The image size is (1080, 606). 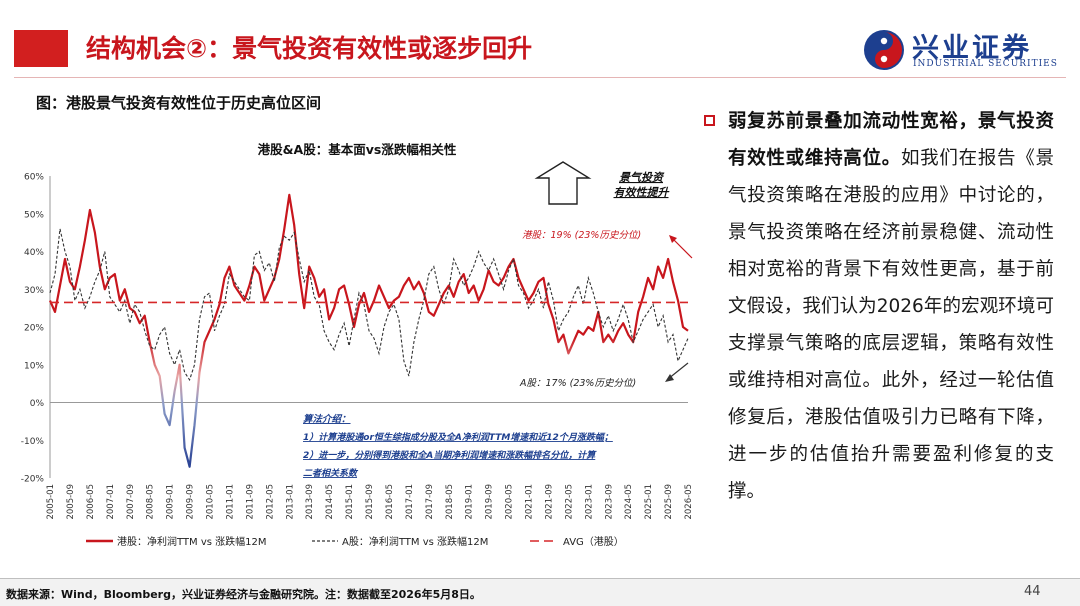 I want to click on x-tick-label: 2025-01, so click(x=649, y=502).